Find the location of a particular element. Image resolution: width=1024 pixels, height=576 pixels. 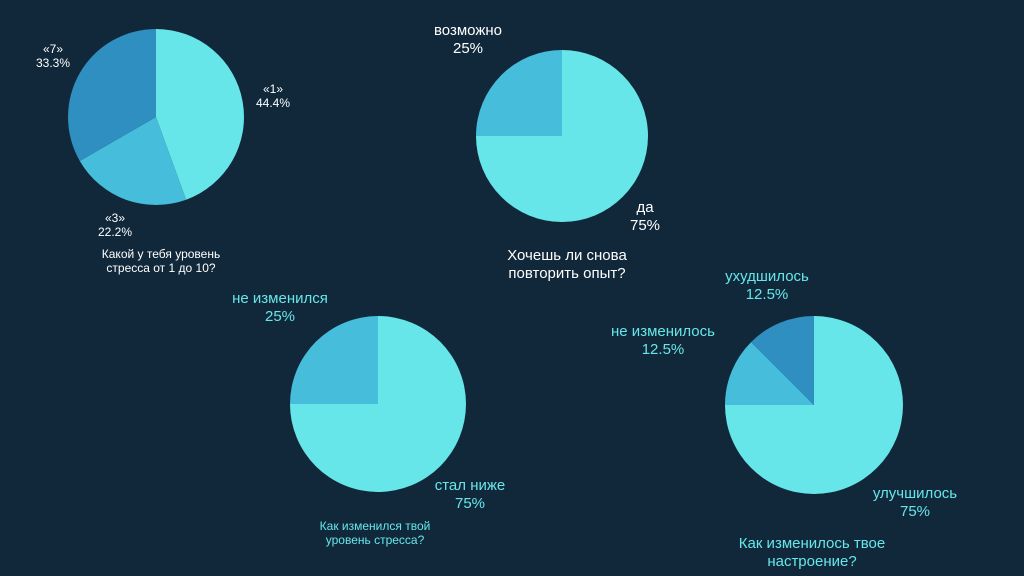

chart-title-1: Какой у тебя уровень стресса от 1 до 10? is located at coordinates (161, 261).